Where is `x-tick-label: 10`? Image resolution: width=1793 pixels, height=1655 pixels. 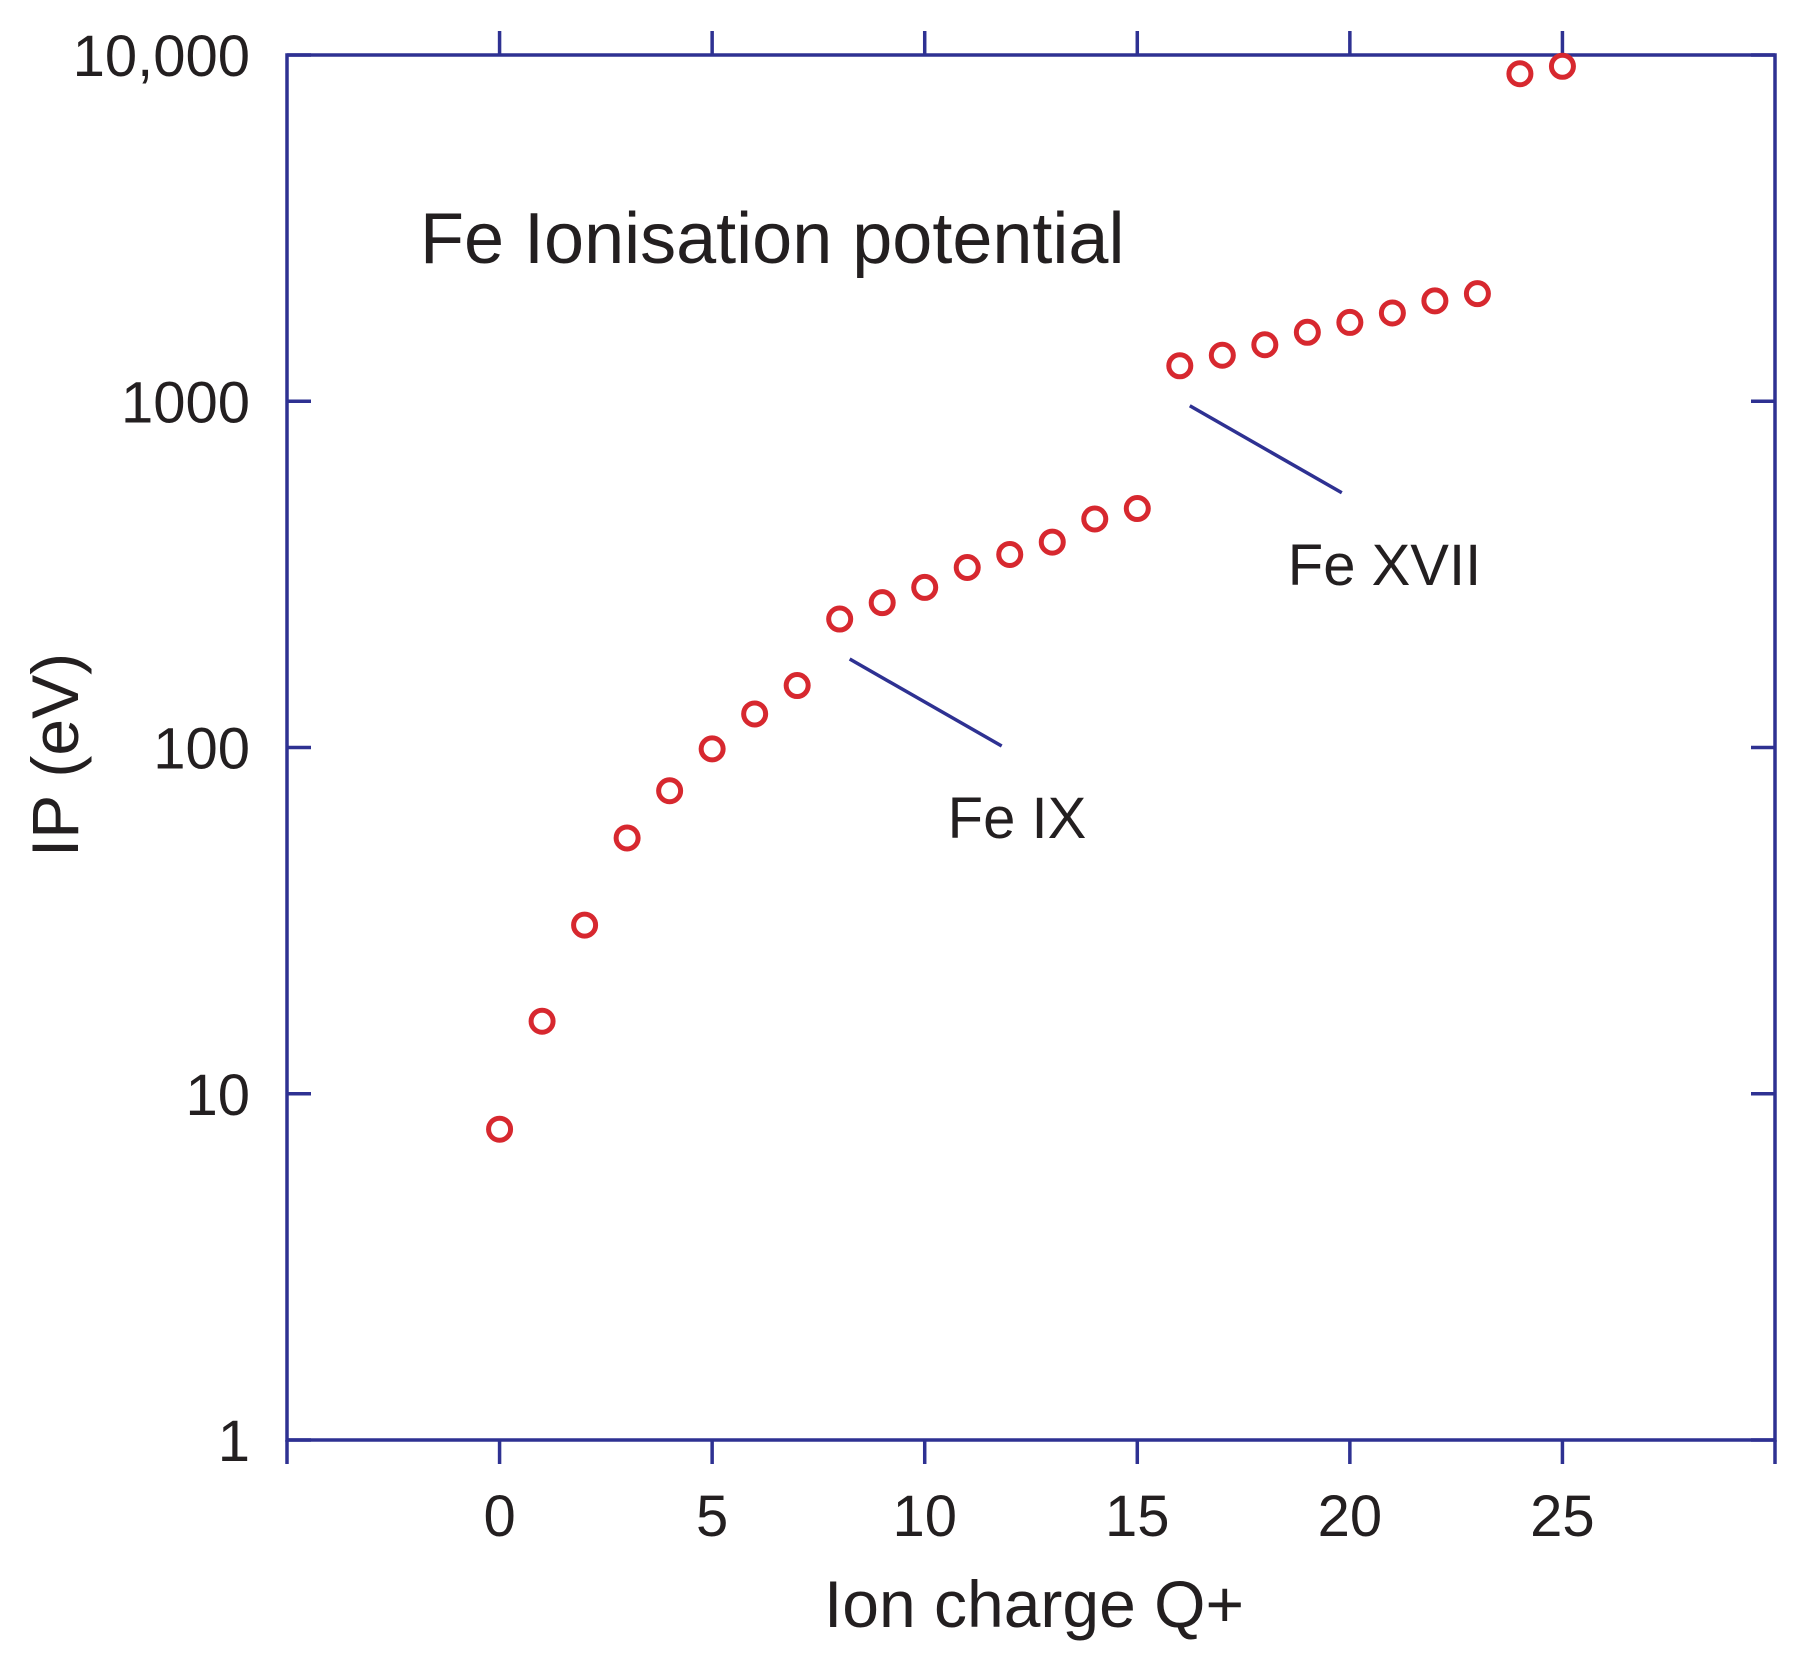 x-tick-label: 10 is located at coordinates (924, 1516).